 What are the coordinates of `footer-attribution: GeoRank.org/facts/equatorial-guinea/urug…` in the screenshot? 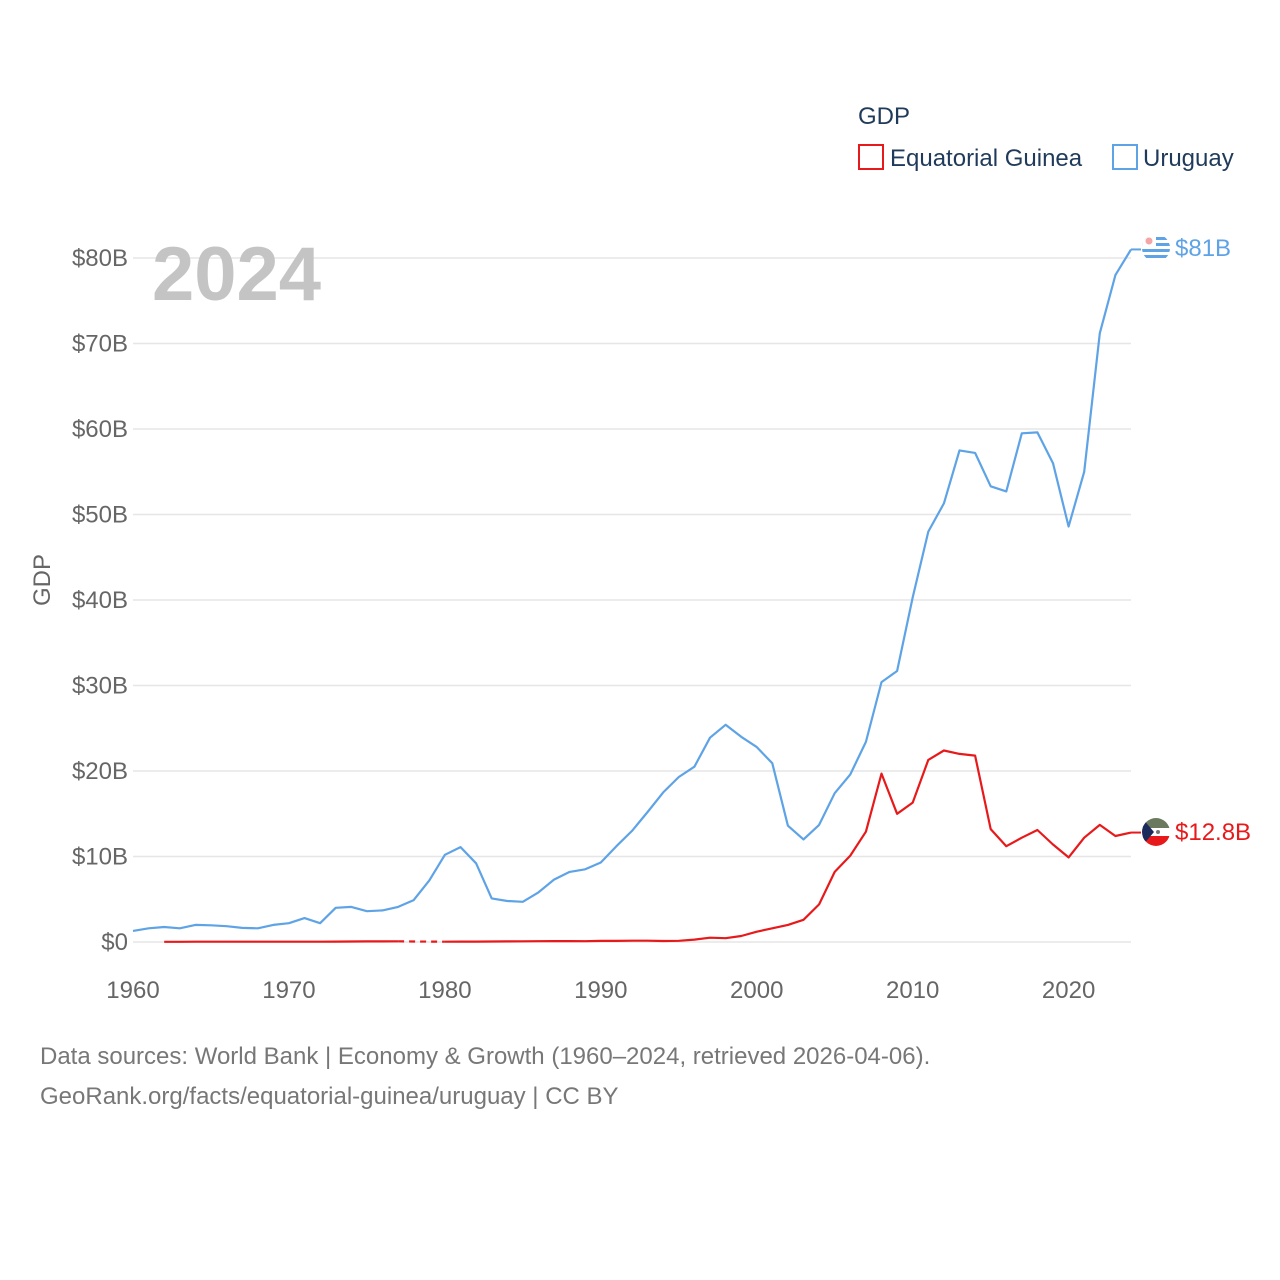 It's located at (329, 1096).